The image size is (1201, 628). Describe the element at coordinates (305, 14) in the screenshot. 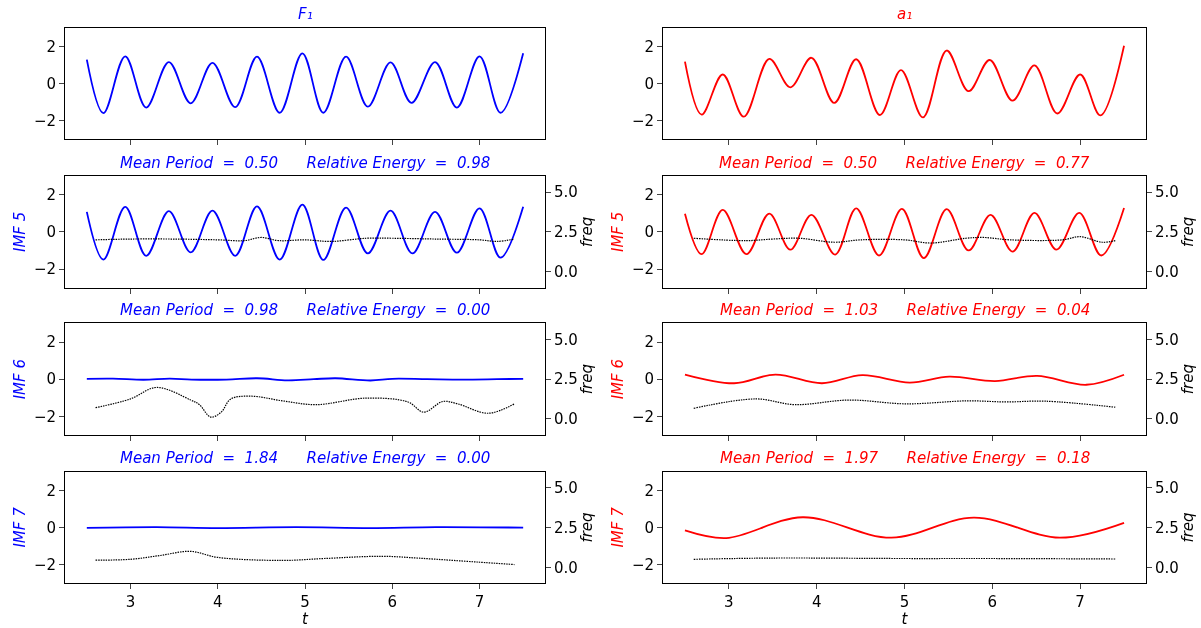

I see `chart-title: F₁` at that location.